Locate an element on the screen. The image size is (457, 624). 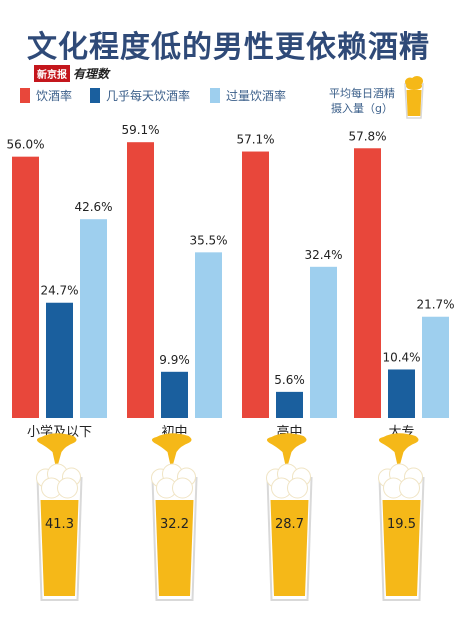
alcohol-intake-legend: 平均每日酒精 摄入量（g） is located at coordinates (362, 101).